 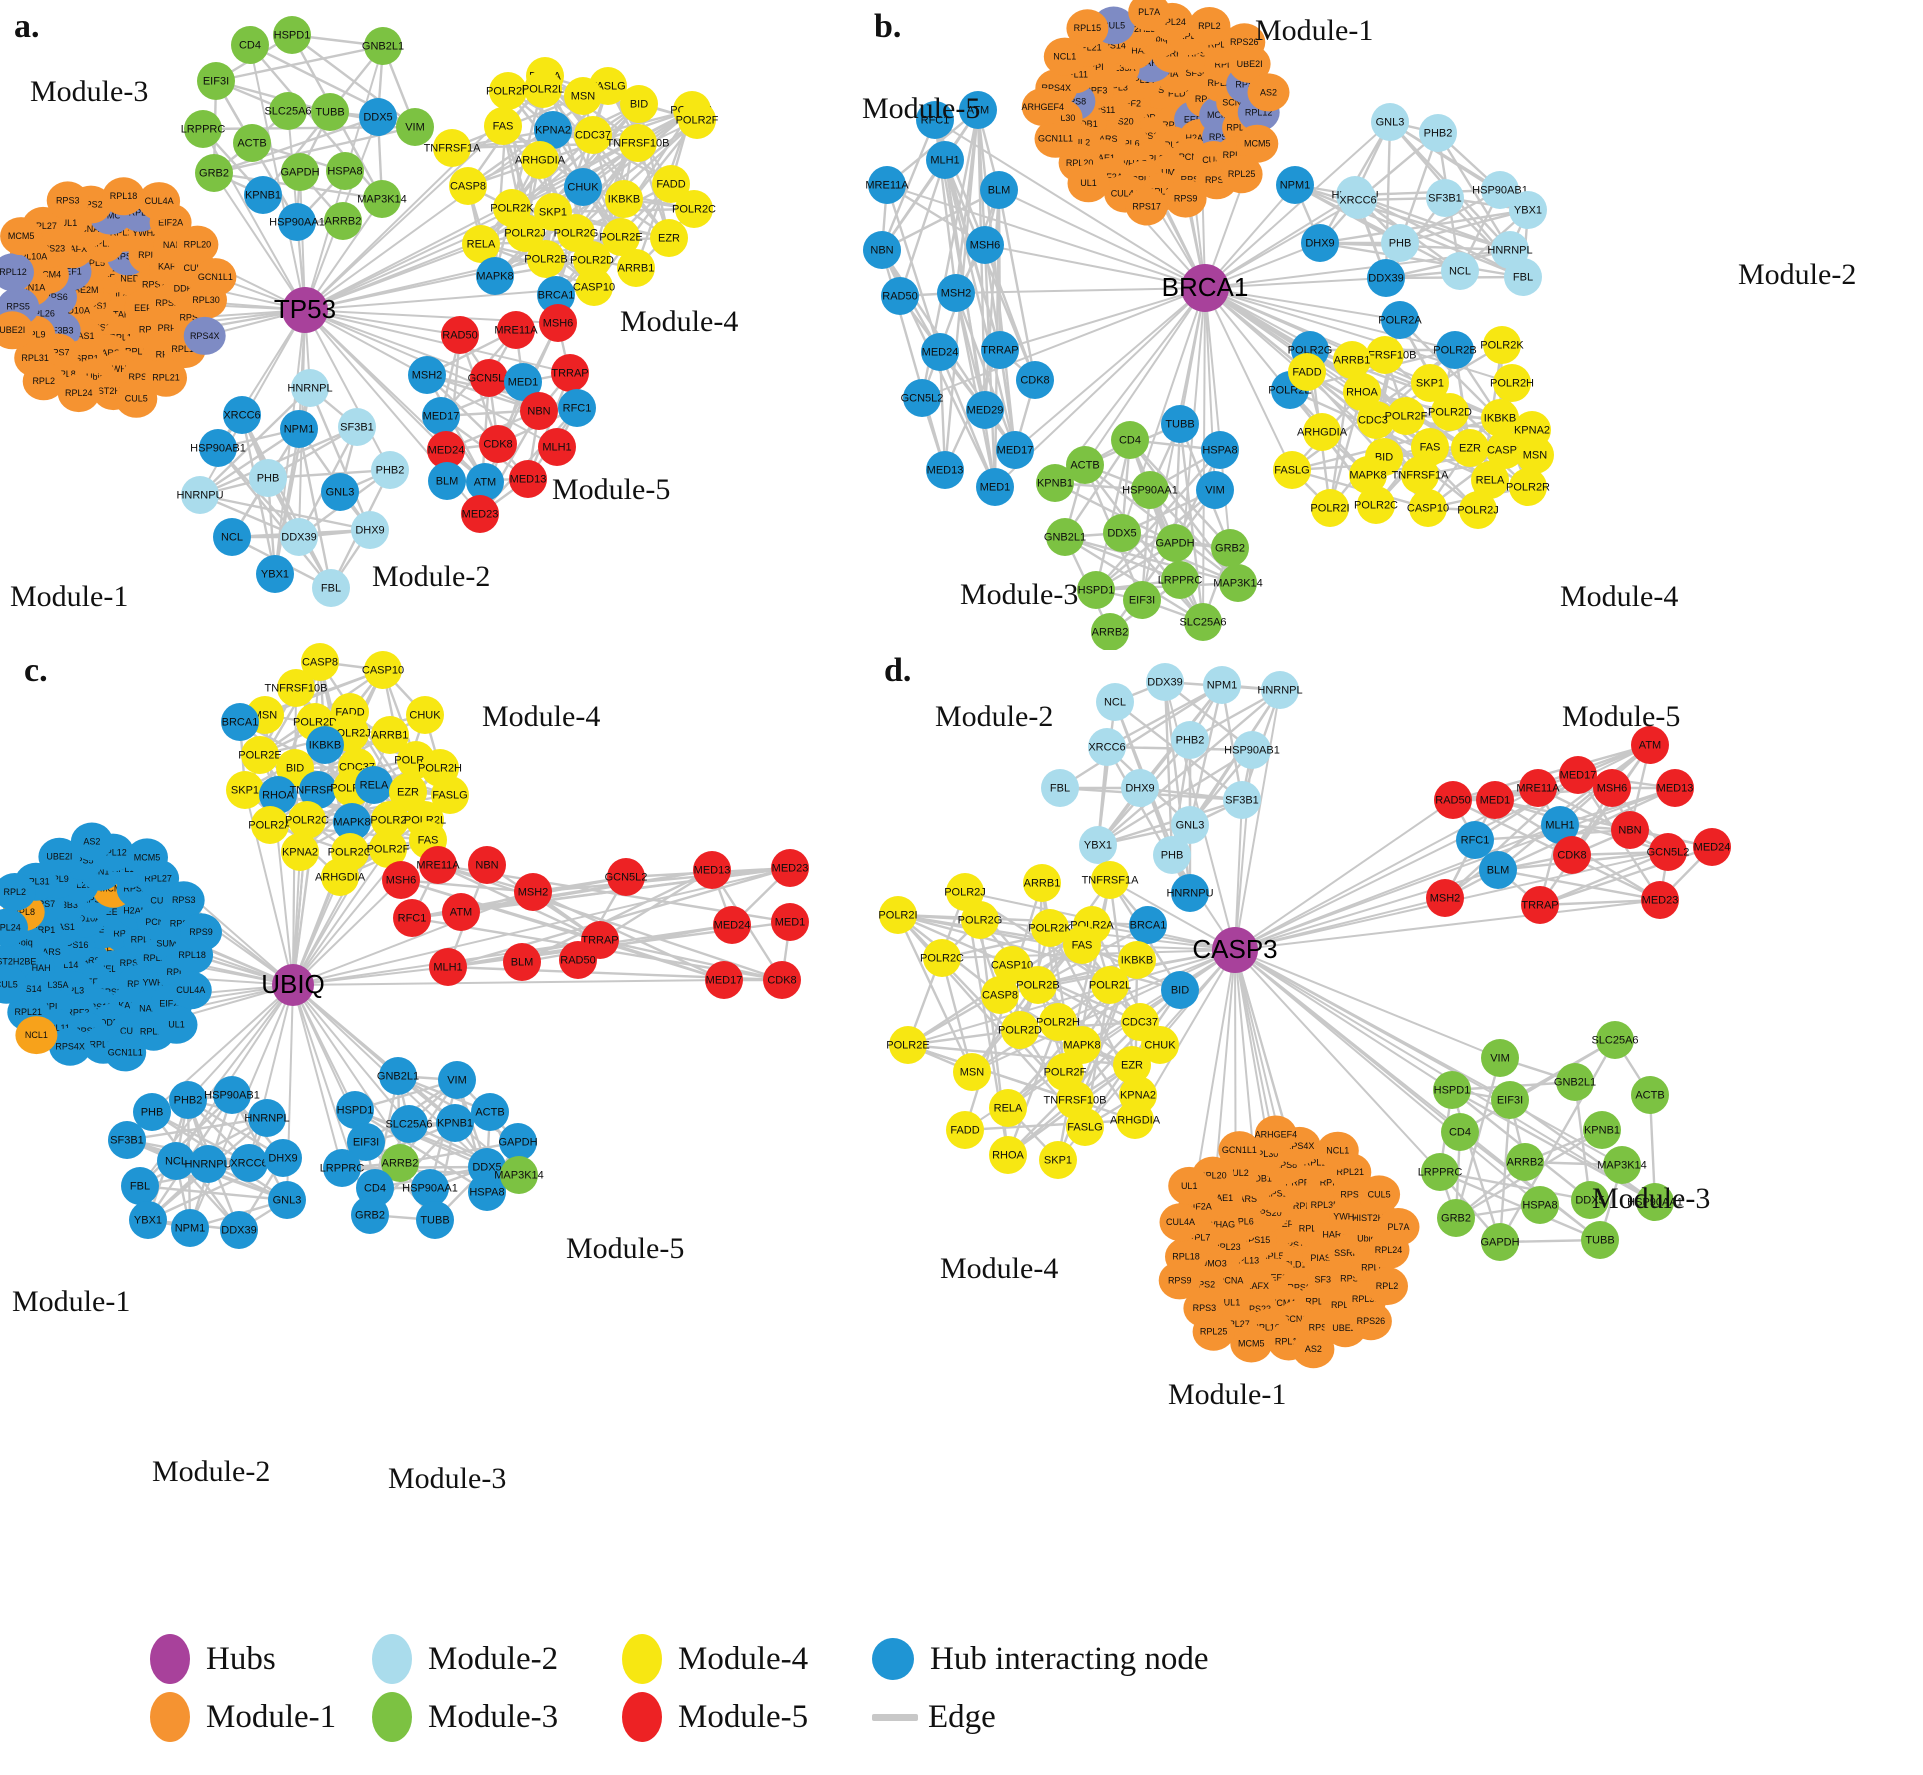 I want to click on network-node: PHB2, so click(x=1438, y=133).